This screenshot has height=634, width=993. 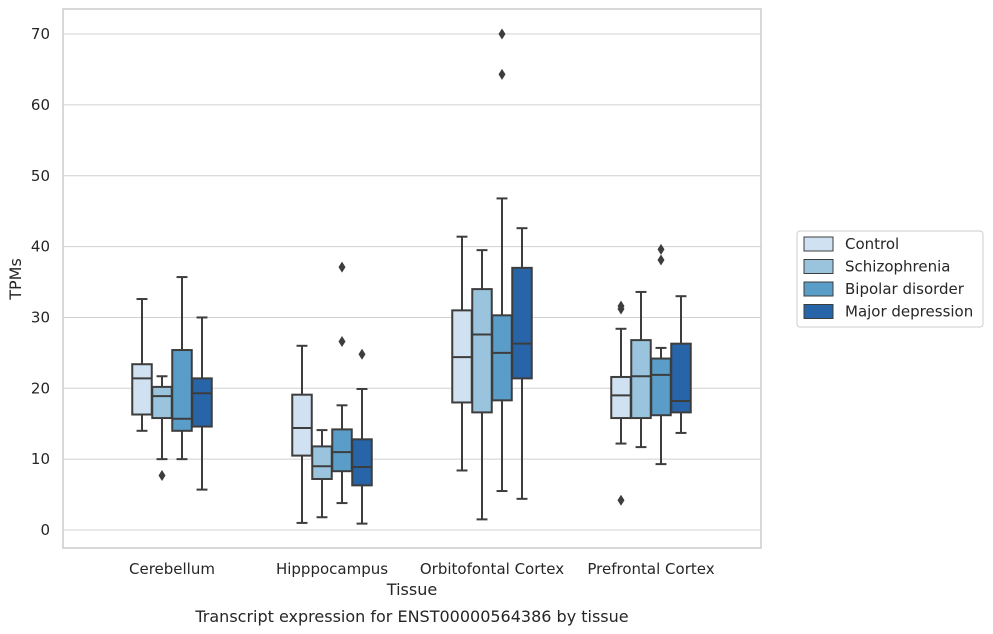 I want to click on y-tick-label: 40, so click(x=40, y=247).